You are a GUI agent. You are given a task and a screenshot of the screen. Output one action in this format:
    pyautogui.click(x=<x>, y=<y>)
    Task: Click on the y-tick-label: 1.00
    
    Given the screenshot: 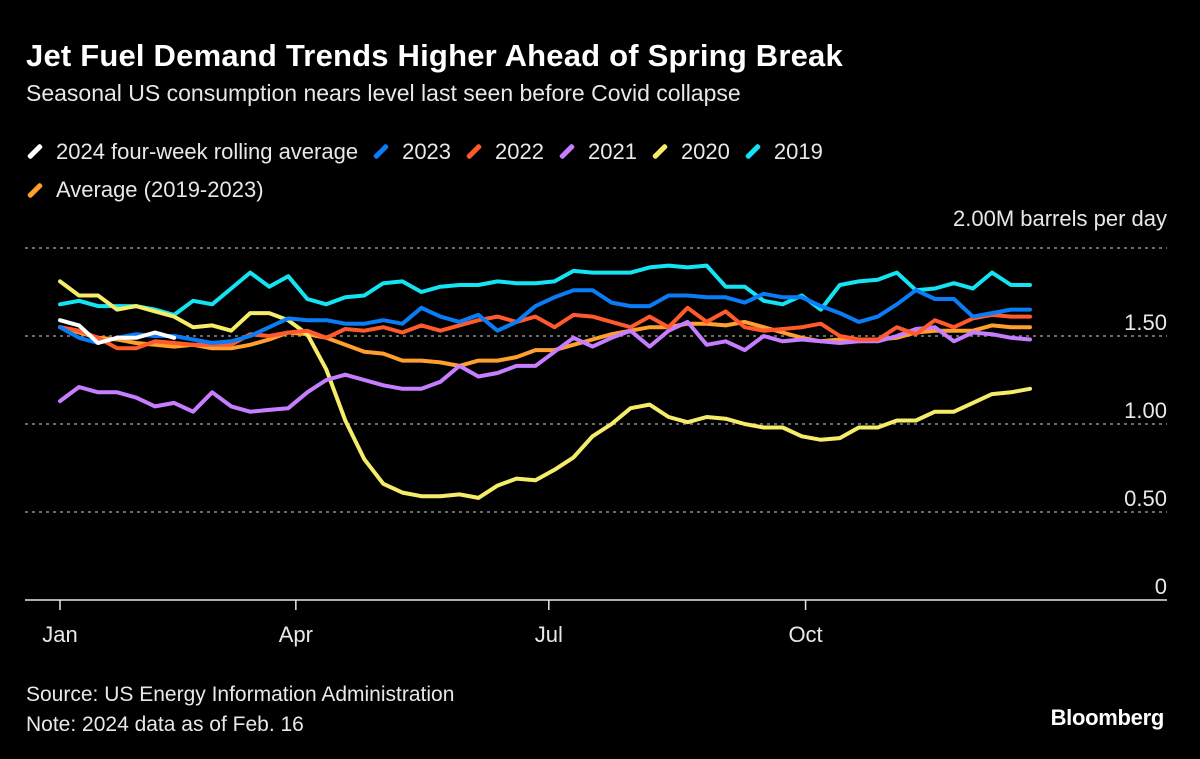 What is the action you would take?
    pyautogui.click(x=1145, y=410)
    